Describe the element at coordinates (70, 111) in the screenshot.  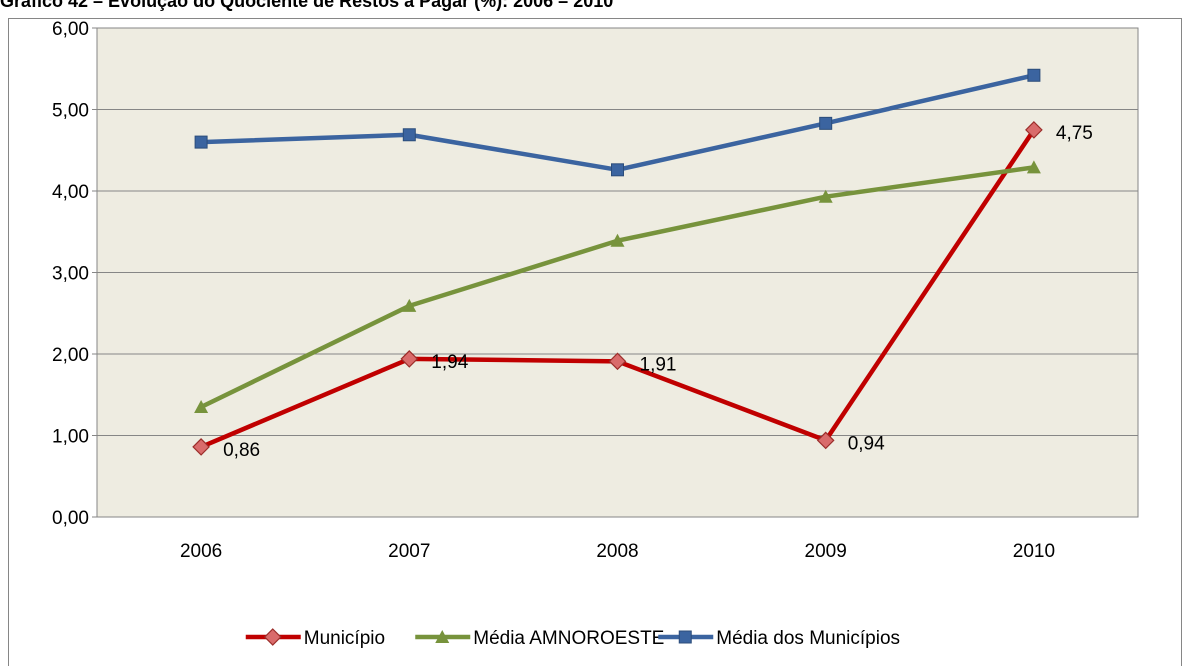
I see `y-tick-label: 5,00` at that location.